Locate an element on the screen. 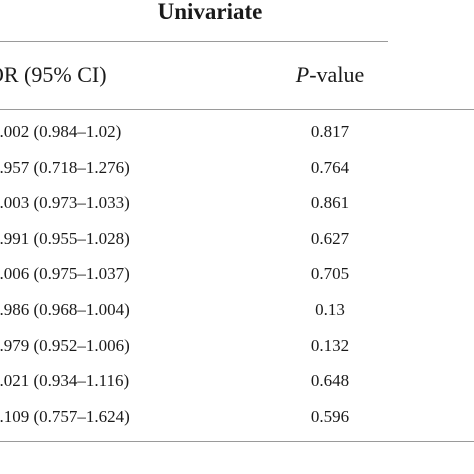  or-ci-cell: 0.957 (0.718–1.276) is located at coordinates (65, 167).